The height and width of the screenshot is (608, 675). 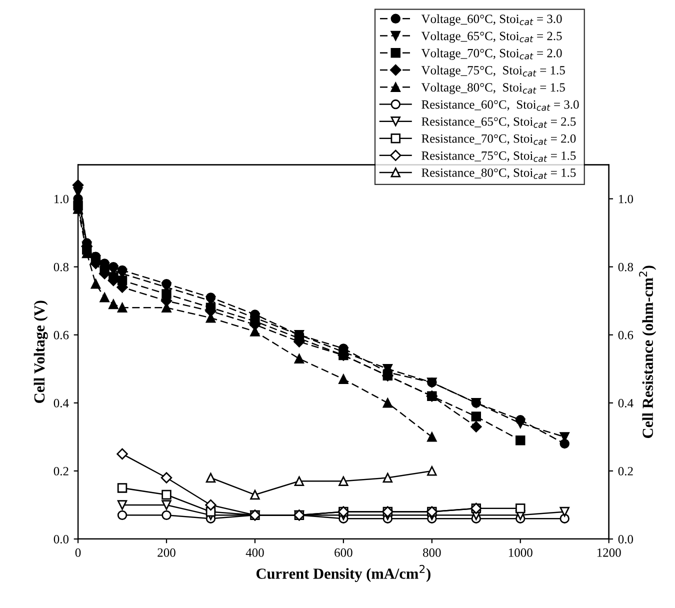 I want to click on y-tick-label: 0.4, so click(x=61, y=403).